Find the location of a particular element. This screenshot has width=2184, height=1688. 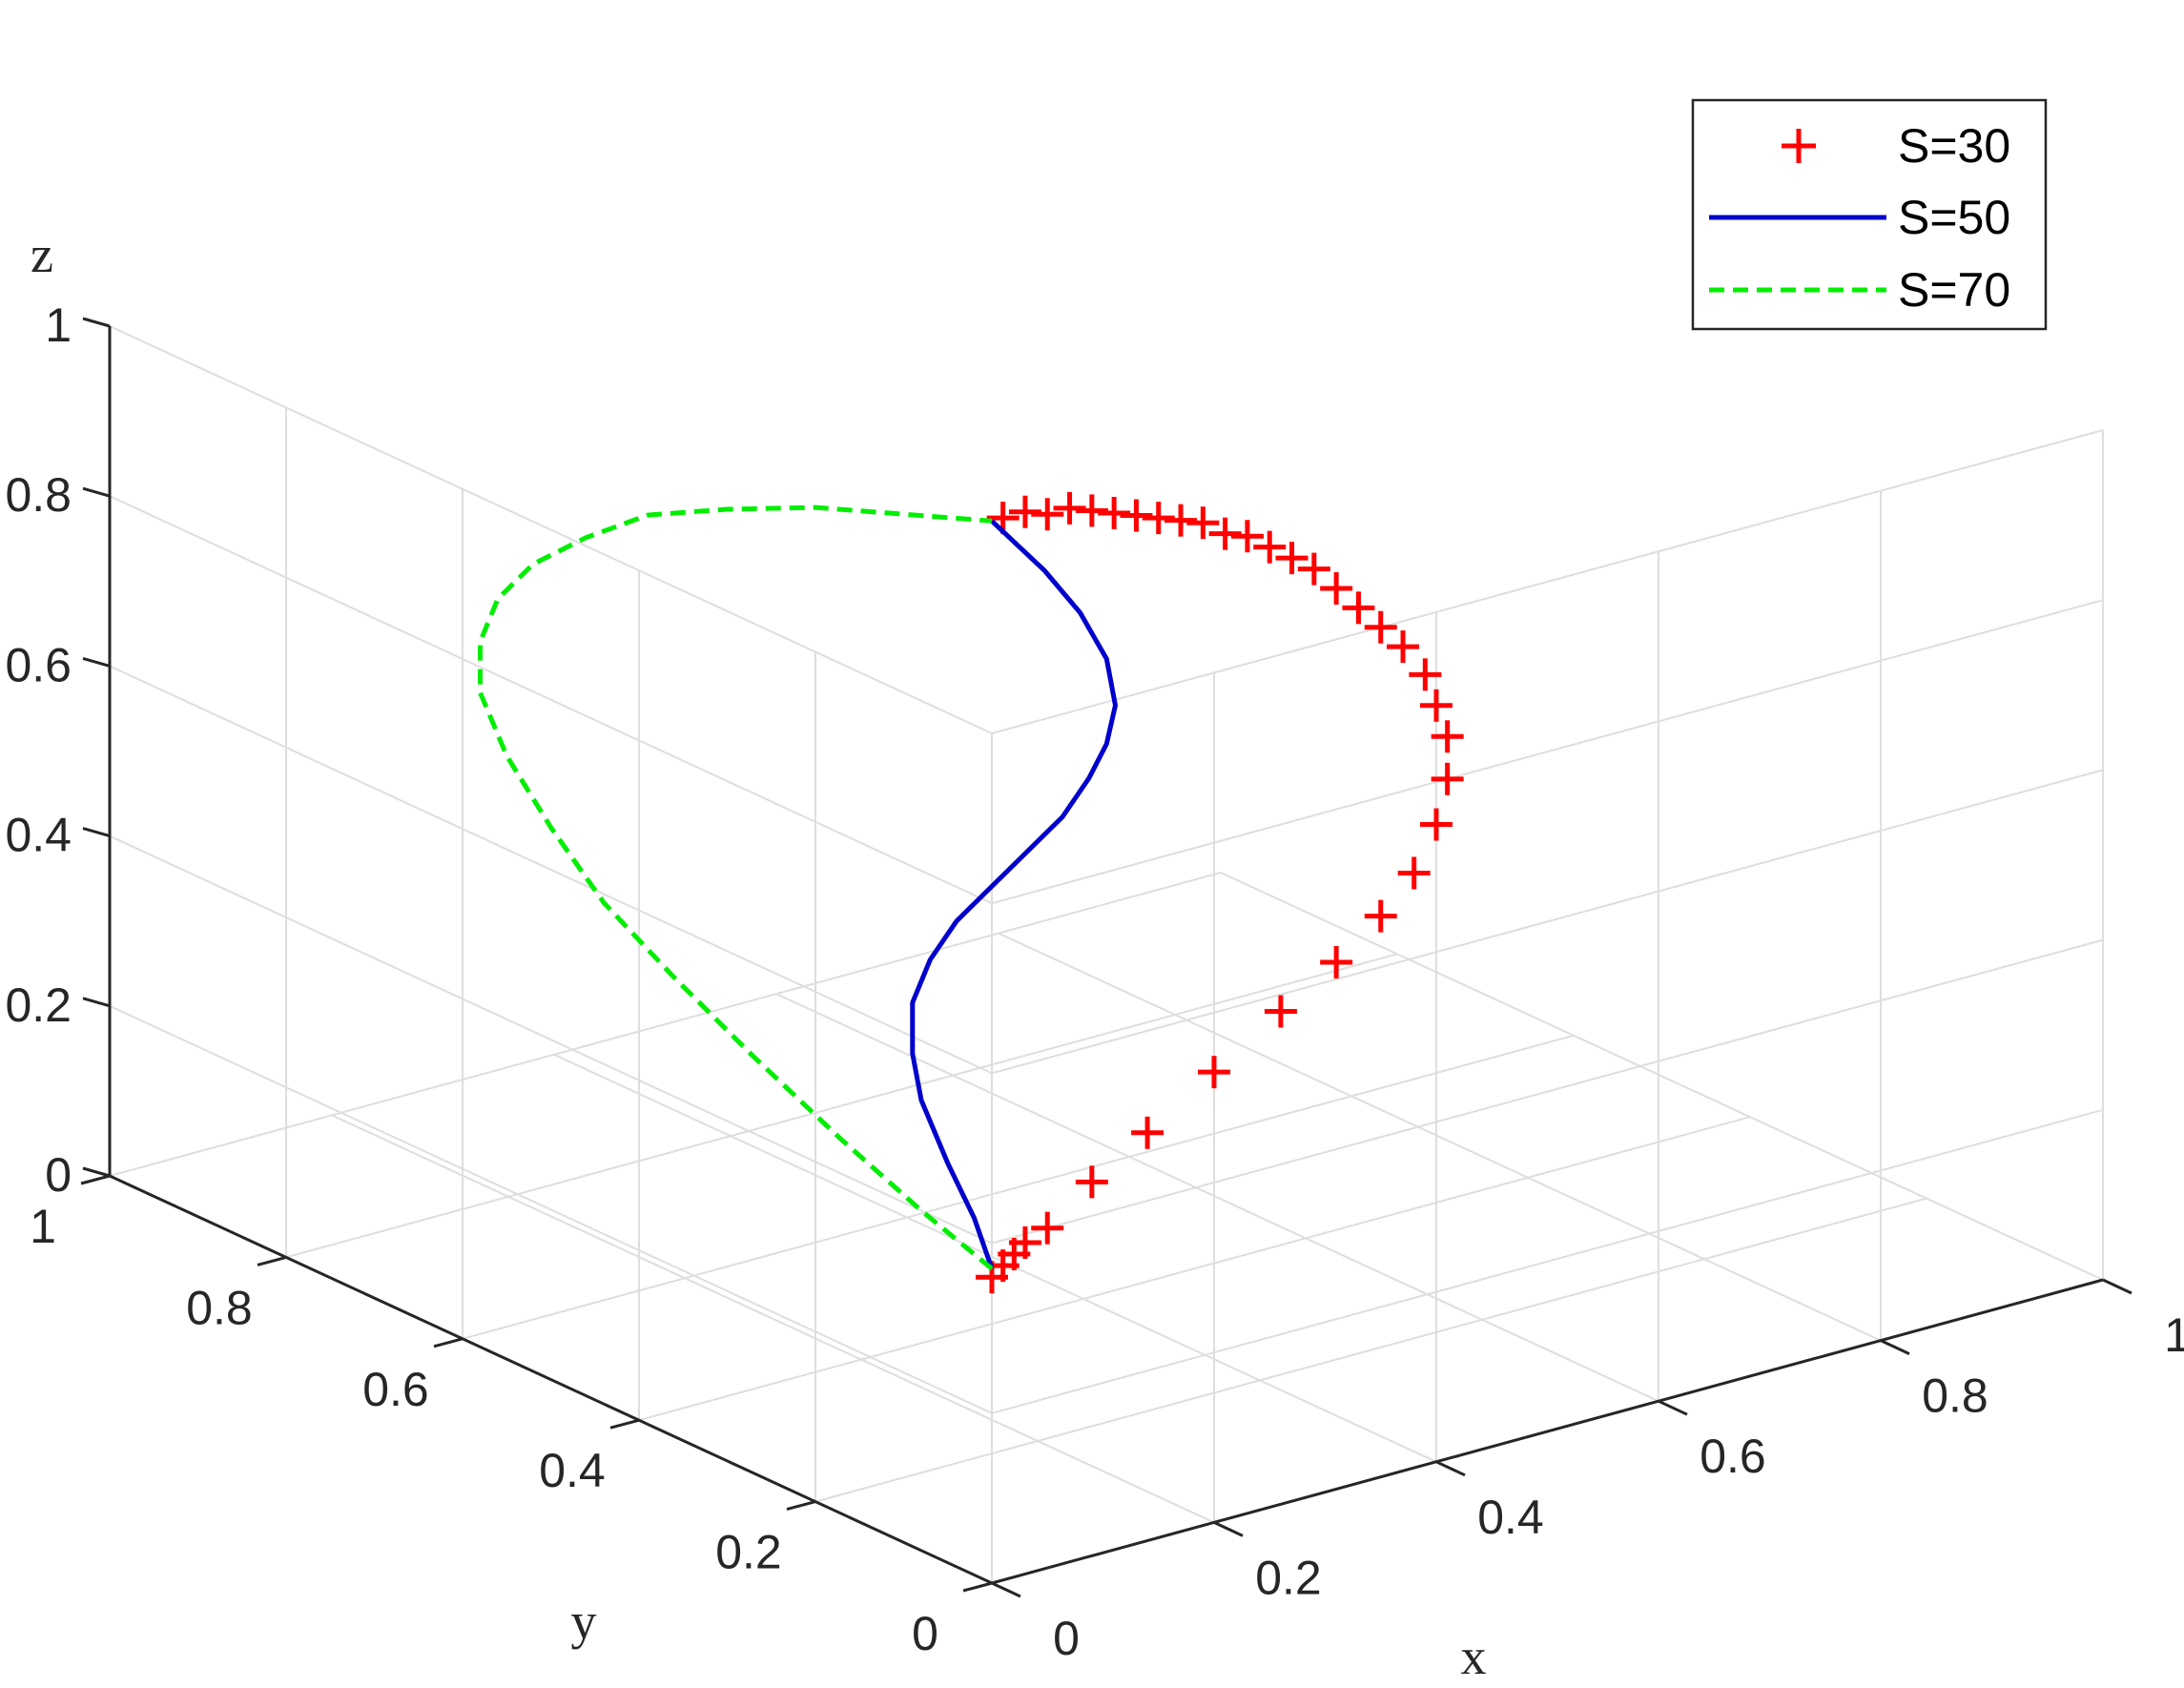

y-tick-label: 0.8 is located at coordinates (220, 1308).